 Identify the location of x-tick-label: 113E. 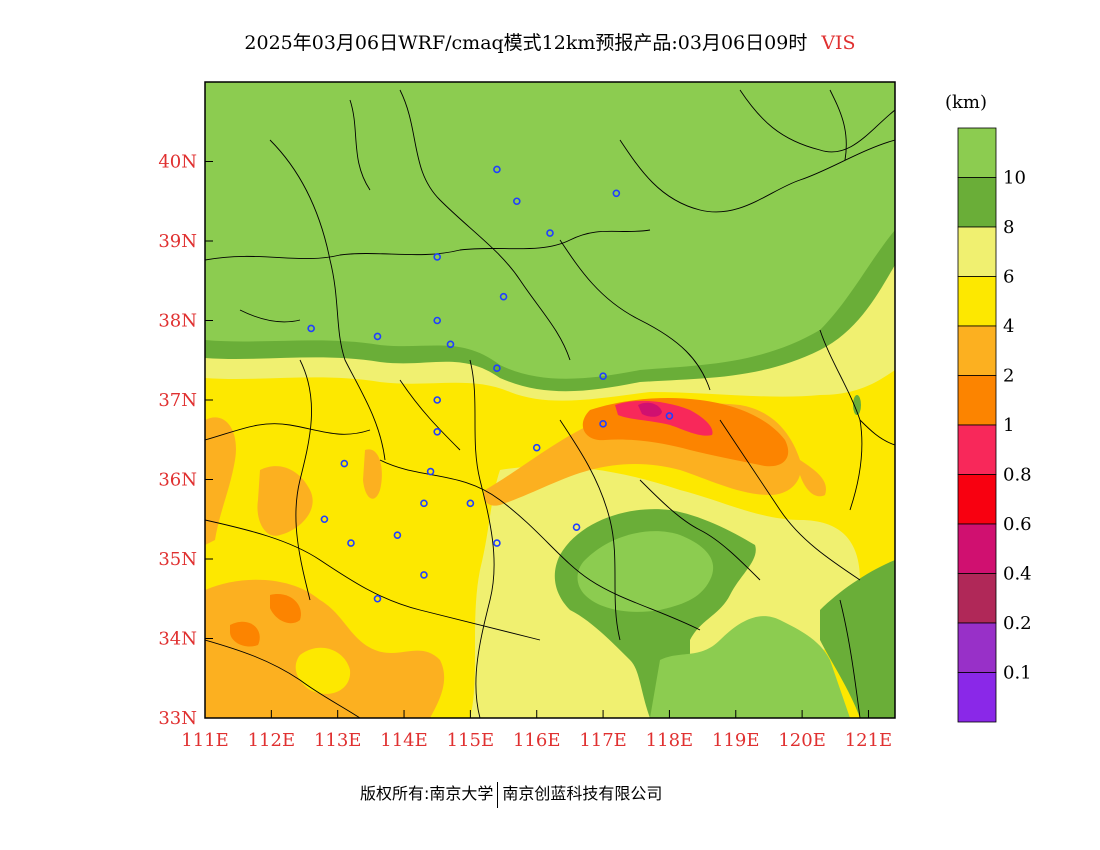
(338, 740).